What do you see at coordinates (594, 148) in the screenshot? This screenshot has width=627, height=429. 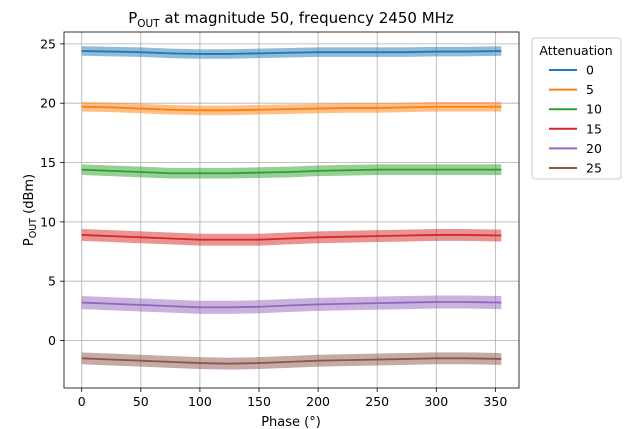 I see `legend-label-20: 20` at bounding box center [594, 148].